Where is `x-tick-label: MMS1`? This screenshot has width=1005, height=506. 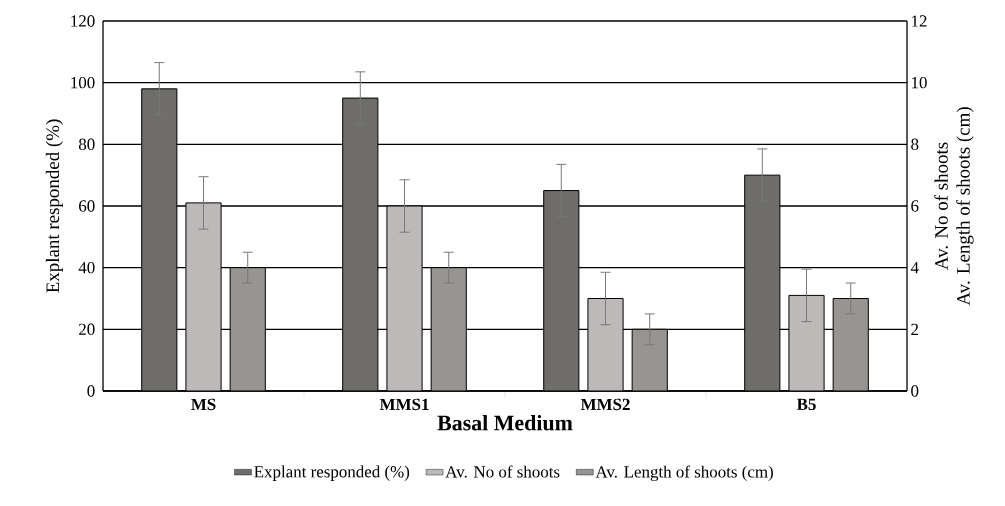 x-tick-label: MMS1 is located at coordinates (404, 404).